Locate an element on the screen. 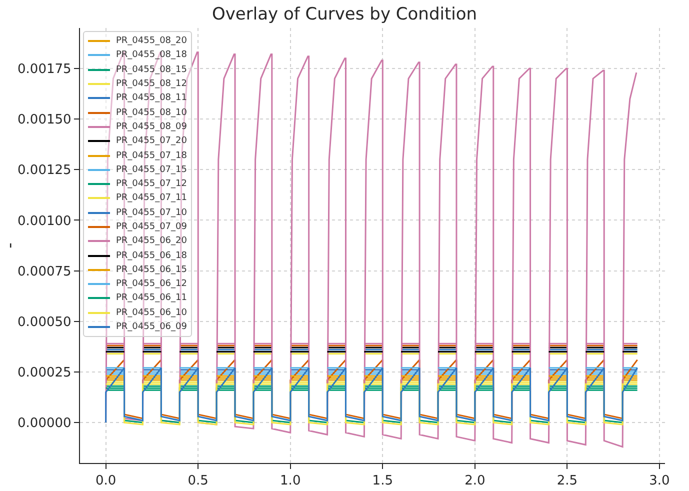  y-tick-label: 0.00150 is located at coordinates (45, 120).